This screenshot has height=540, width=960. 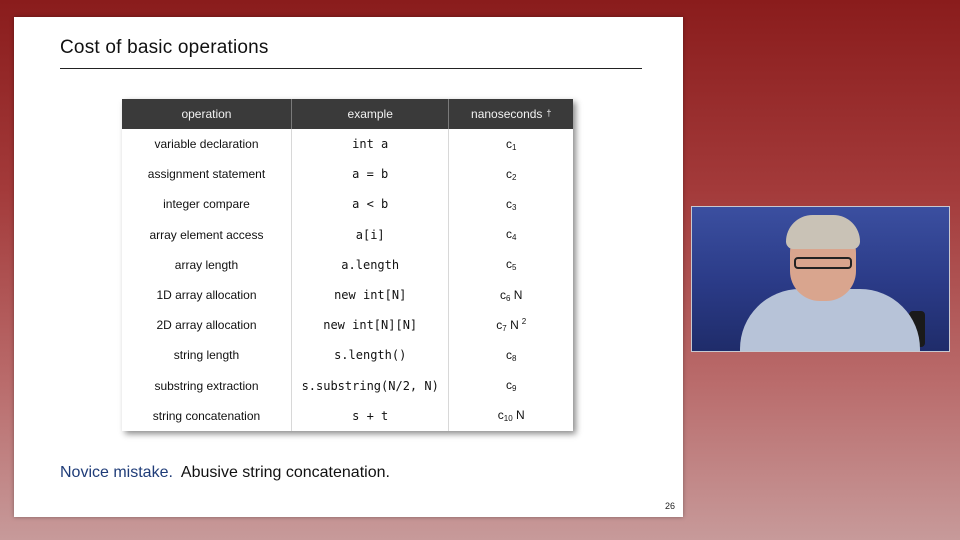 What do you see at coordinates (514, 268) in the screenshot?
I see `cost-subscript: 5` at bounding box center [514, 268].